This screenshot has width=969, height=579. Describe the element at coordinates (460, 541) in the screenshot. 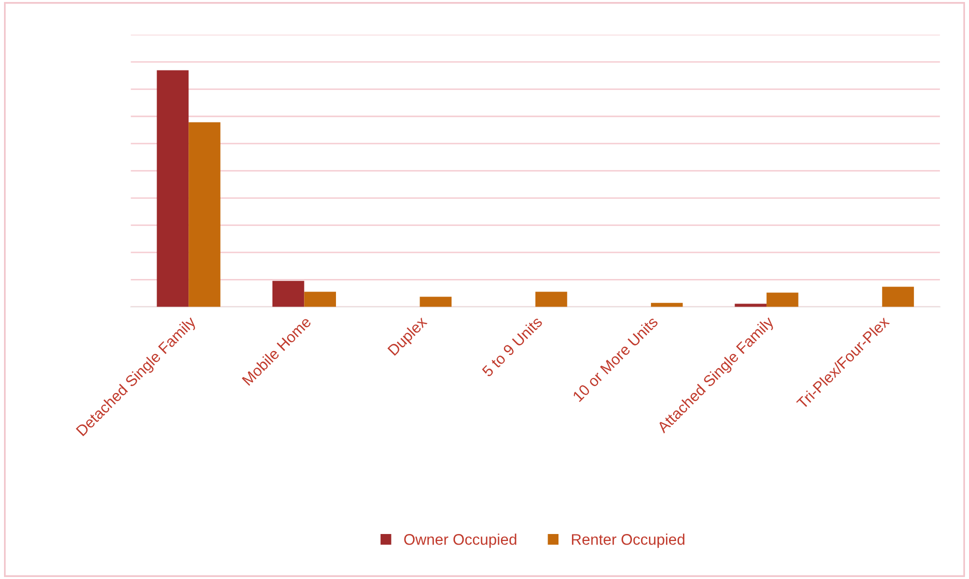

I see `legend-label: Owner Occupied` at that location.